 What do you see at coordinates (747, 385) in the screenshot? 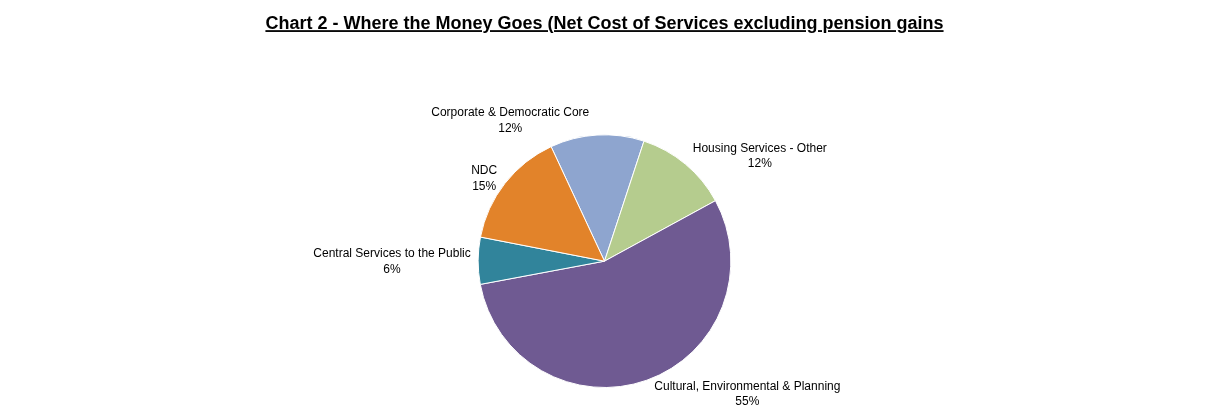
I see `slice-label: Cultural, Environmental & Planning` at bounding box center [747, 385].